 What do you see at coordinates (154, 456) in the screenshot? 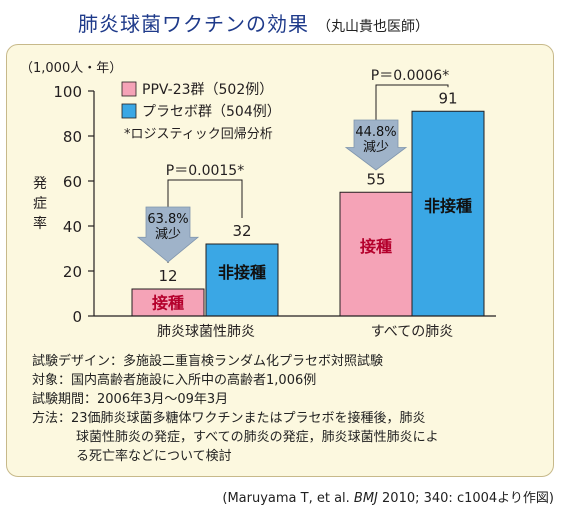
I see `note-method-cont-2: る死亡率などについて検討` at bounding box center [154, 456].